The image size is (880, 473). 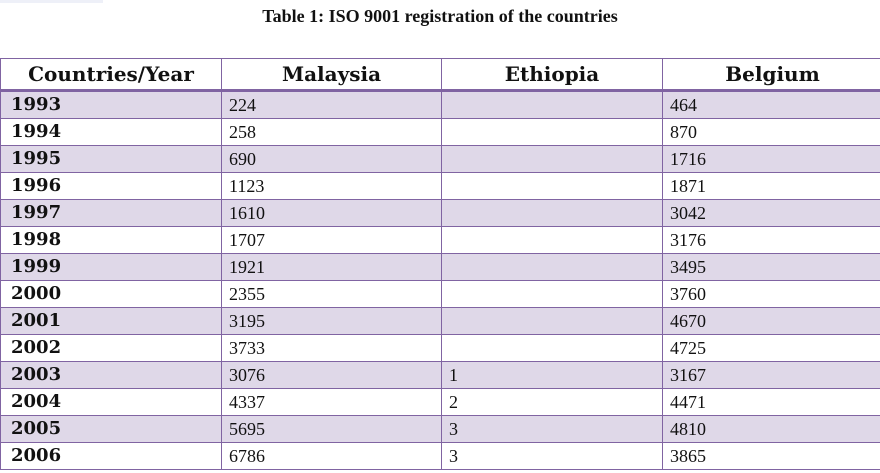 I want to click on table-row: 2005 5695 3 4810, so click(x=440, y=429).